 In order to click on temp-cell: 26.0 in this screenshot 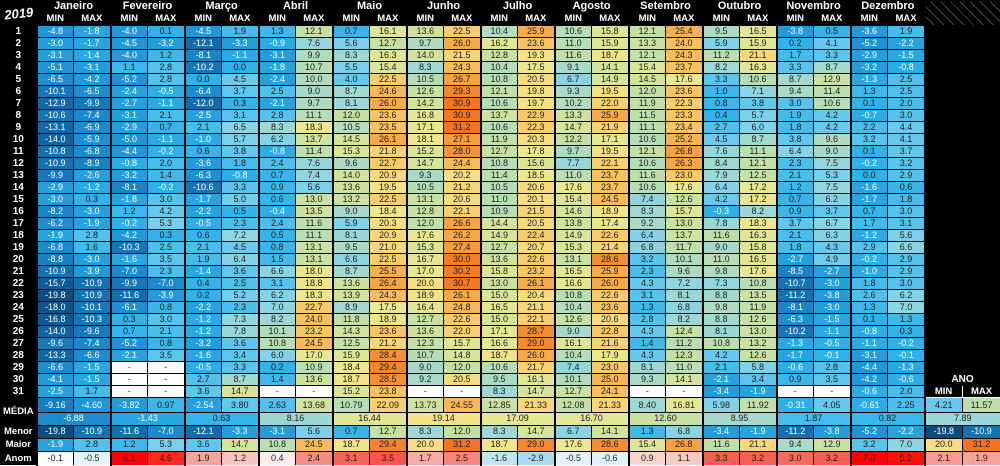, I will do `click(462, 44)`.